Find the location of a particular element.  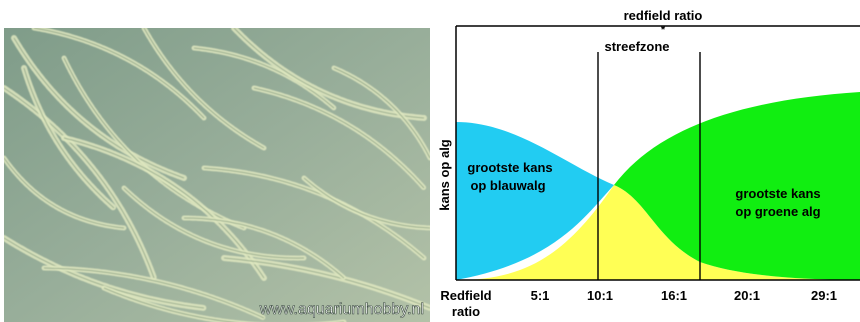

tick-label-10-1: 10:1 is located at coordinates (600, 295).